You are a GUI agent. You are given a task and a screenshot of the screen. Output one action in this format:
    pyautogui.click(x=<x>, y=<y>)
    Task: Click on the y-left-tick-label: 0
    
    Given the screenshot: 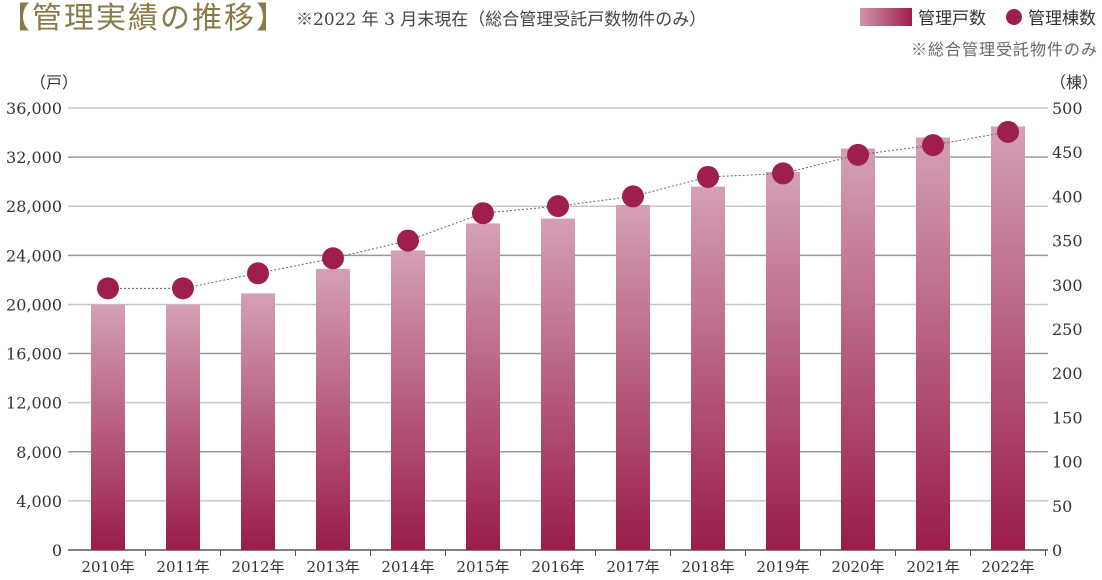 What is the action you would take?
    pyautogui.click(x=57, y=550)
    